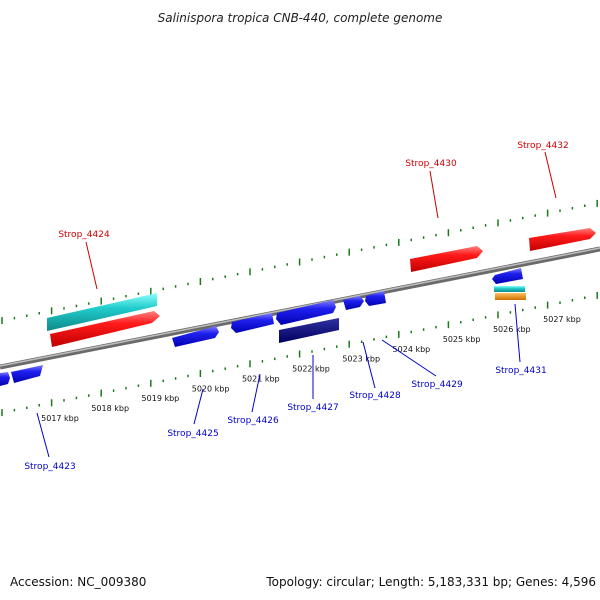  What do you see at coordinates (462, 339) in the screenshot?
I see `kbp-tick-label: 5025 kbp` at bounding box center [462, 339].